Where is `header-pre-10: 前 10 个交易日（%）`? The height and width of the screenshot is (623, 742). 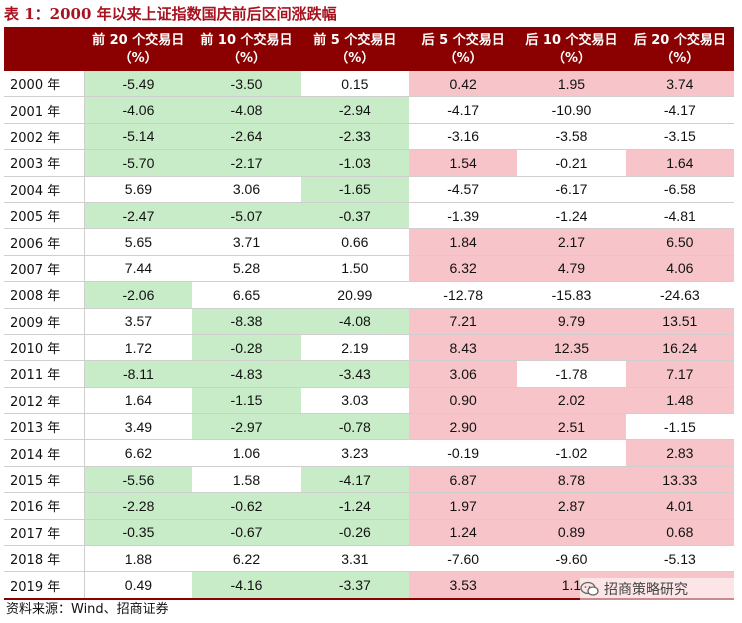
header-pre-10: 前 10 个交易日（%） is located at coordinates (246, 50).